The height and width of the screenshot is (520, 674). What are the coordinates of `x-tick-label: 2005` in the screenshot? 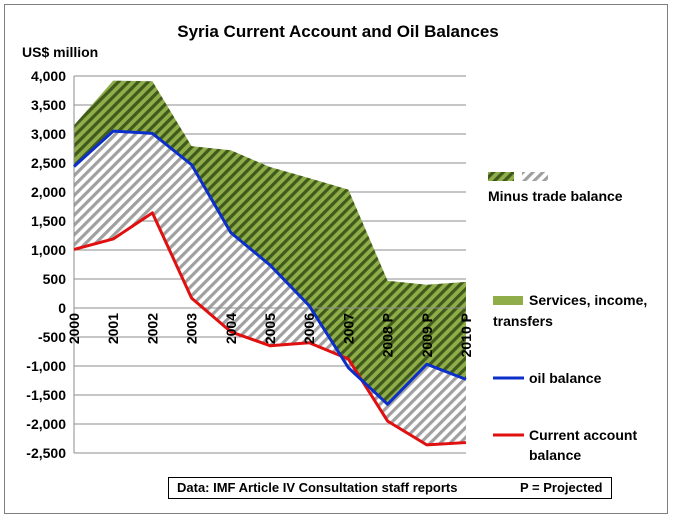 It's located at (270, 328).